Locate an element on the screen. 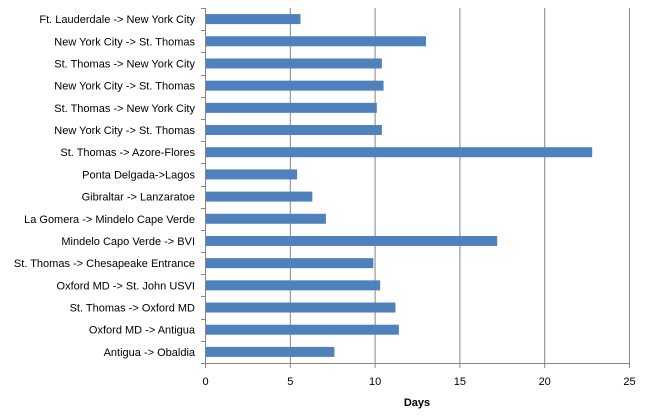  category-label: La Gomera -> Mindelo Cape Verde is located at coordinates (109, 220).